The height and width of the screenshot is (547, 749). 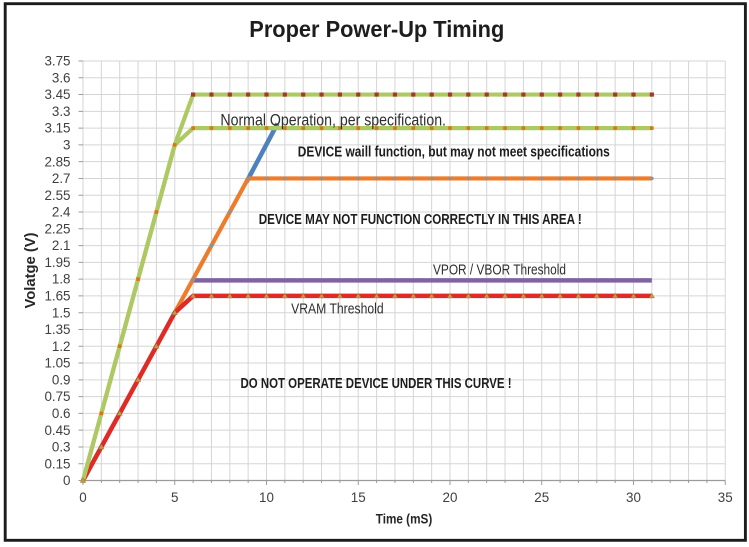 What do you see at coordinates (358, 497) in the screenshot?
I see `svg-text: 15` at bounding box center [358, 497].